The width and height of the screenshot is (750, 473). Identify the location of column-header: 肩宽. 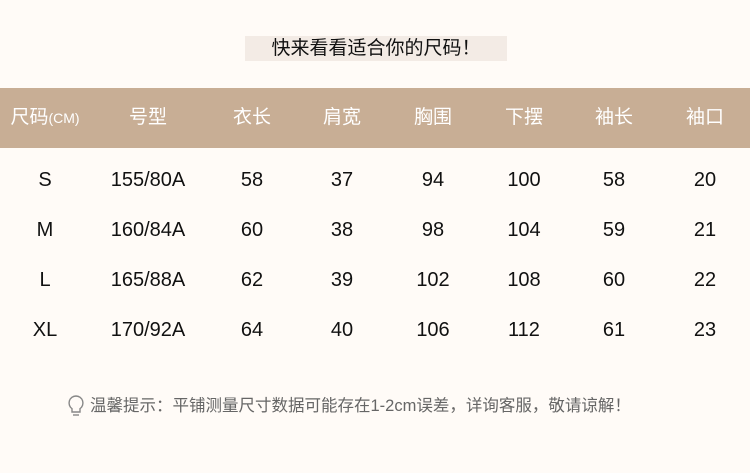
(342, 118).